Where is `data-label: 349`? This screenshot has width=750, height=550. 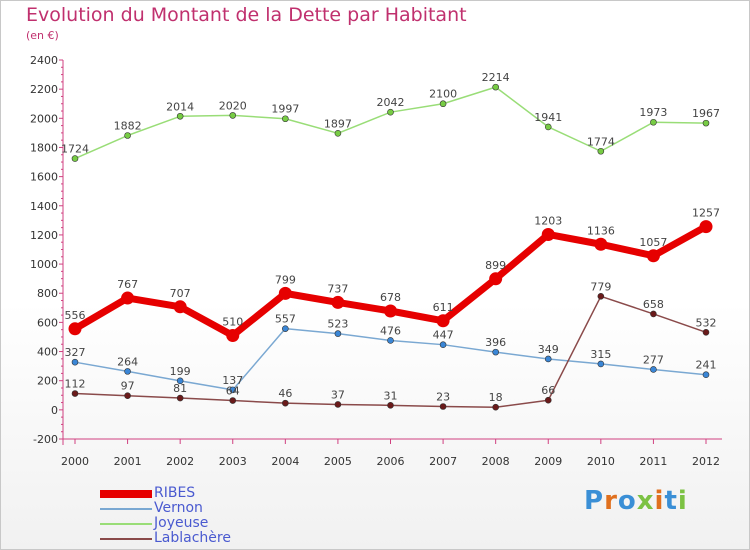 data-label: 349 is located at coordinates (548, 349).